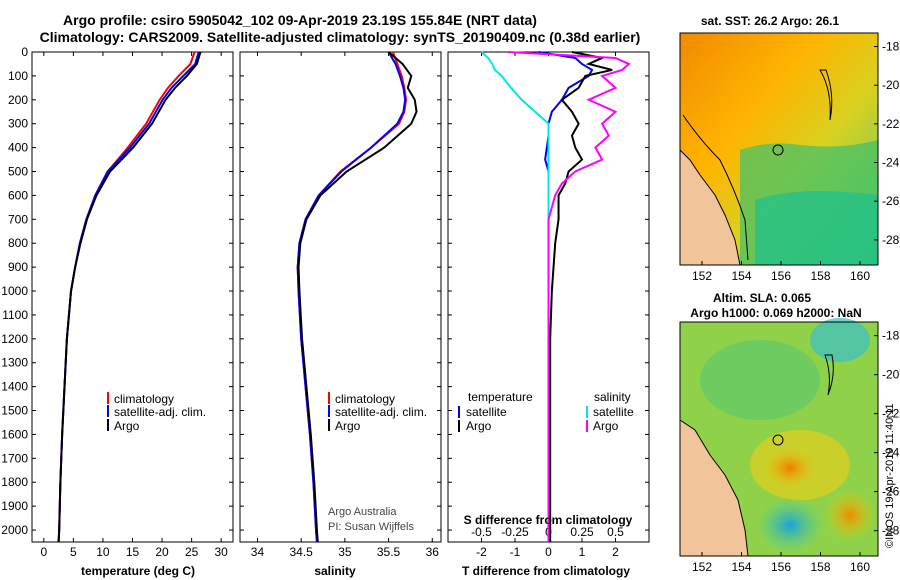 This screenshot has width=900, height=580. What do you see at coordinates (133, 552) in the screenshot?
I see `x-tick-label: 15` at bounding box center [133, 552].